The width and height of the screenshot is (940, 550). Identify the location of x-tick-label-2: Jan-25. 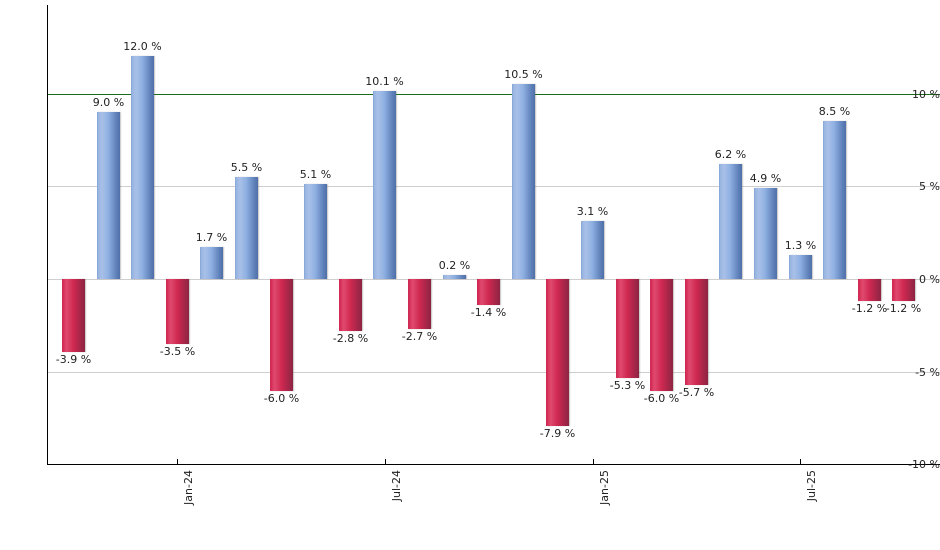
(604, 487).